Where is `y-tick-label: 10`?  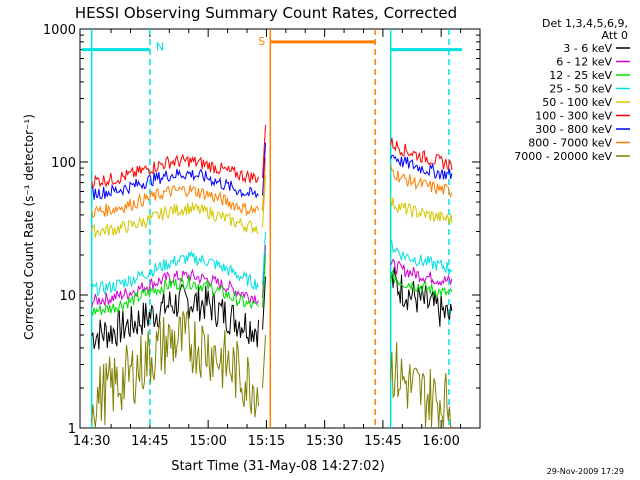
y-tick-label: 10 is located at coordinates (67, 296).